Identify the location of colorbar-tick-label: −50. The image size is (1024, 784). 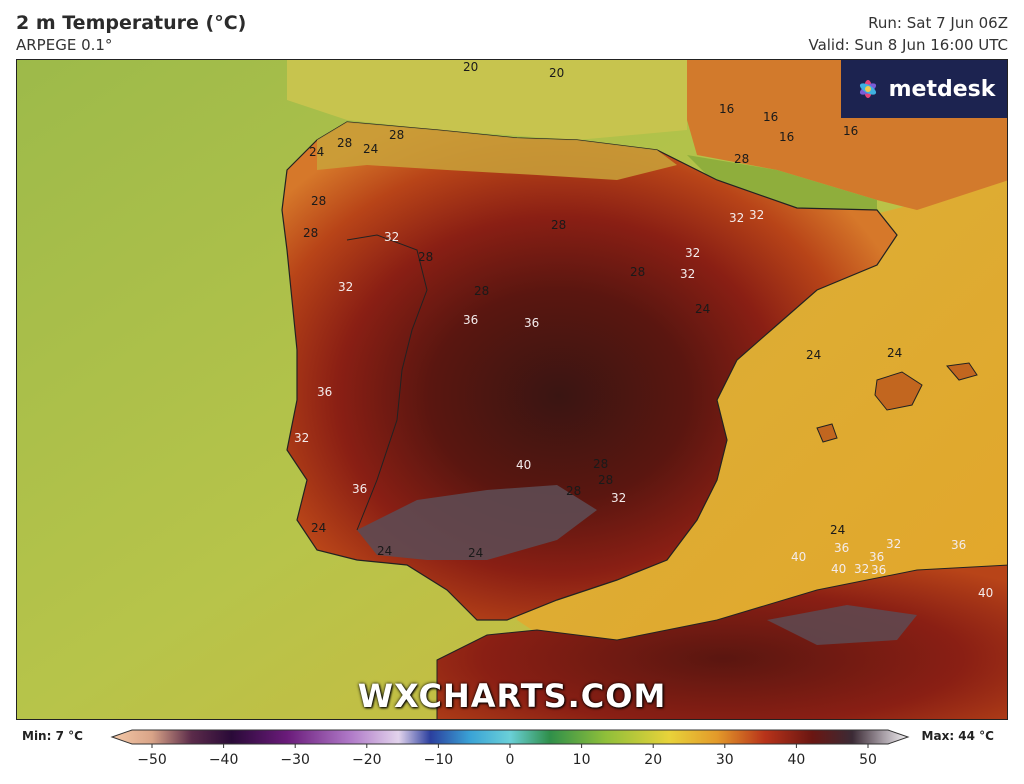
(152, 760).